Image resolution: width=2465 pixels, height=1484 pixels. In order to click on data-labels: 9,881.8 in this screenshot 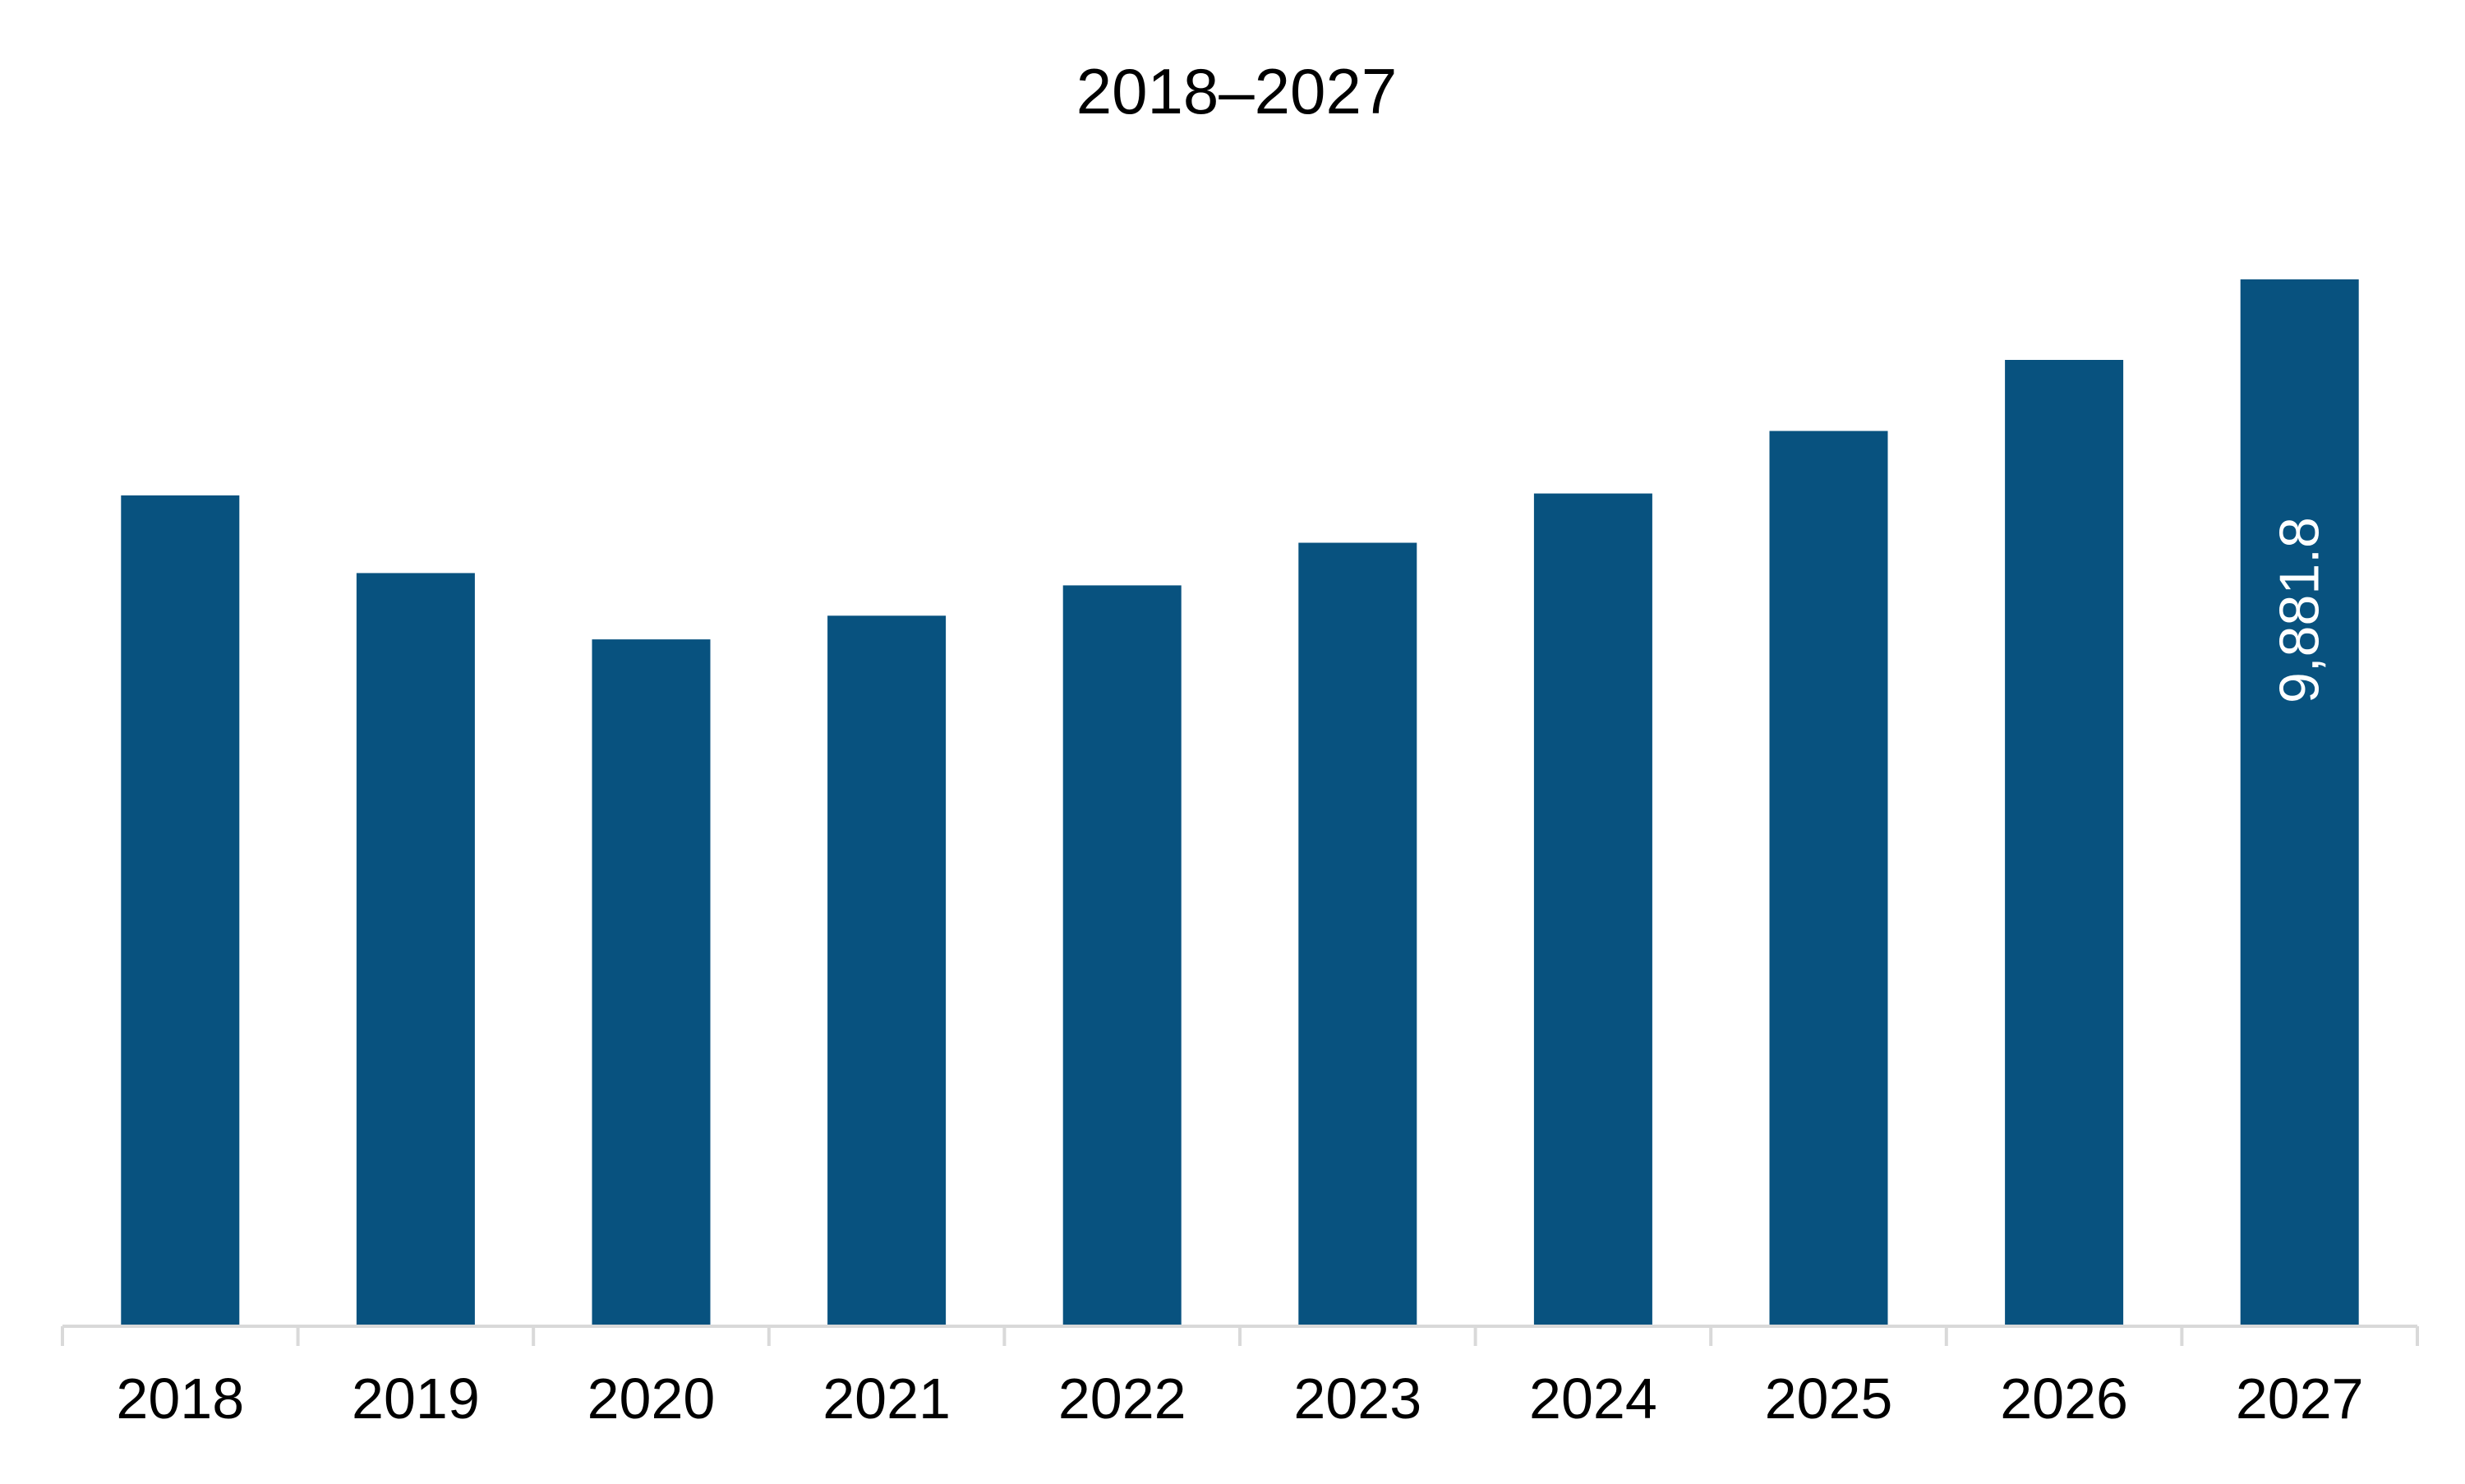, I will do `click(2300, 610)`.